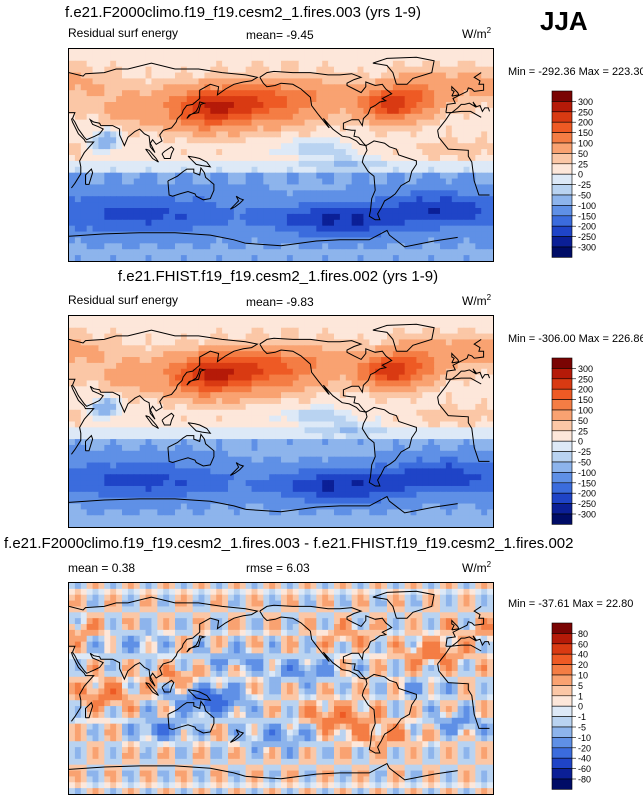 Image resolution: width=643 pixels, height=798 pixels. What do you see at coordinates (191, 183) in the screenshot?
I see `coastline-australia` at bounding box center [191, 183].